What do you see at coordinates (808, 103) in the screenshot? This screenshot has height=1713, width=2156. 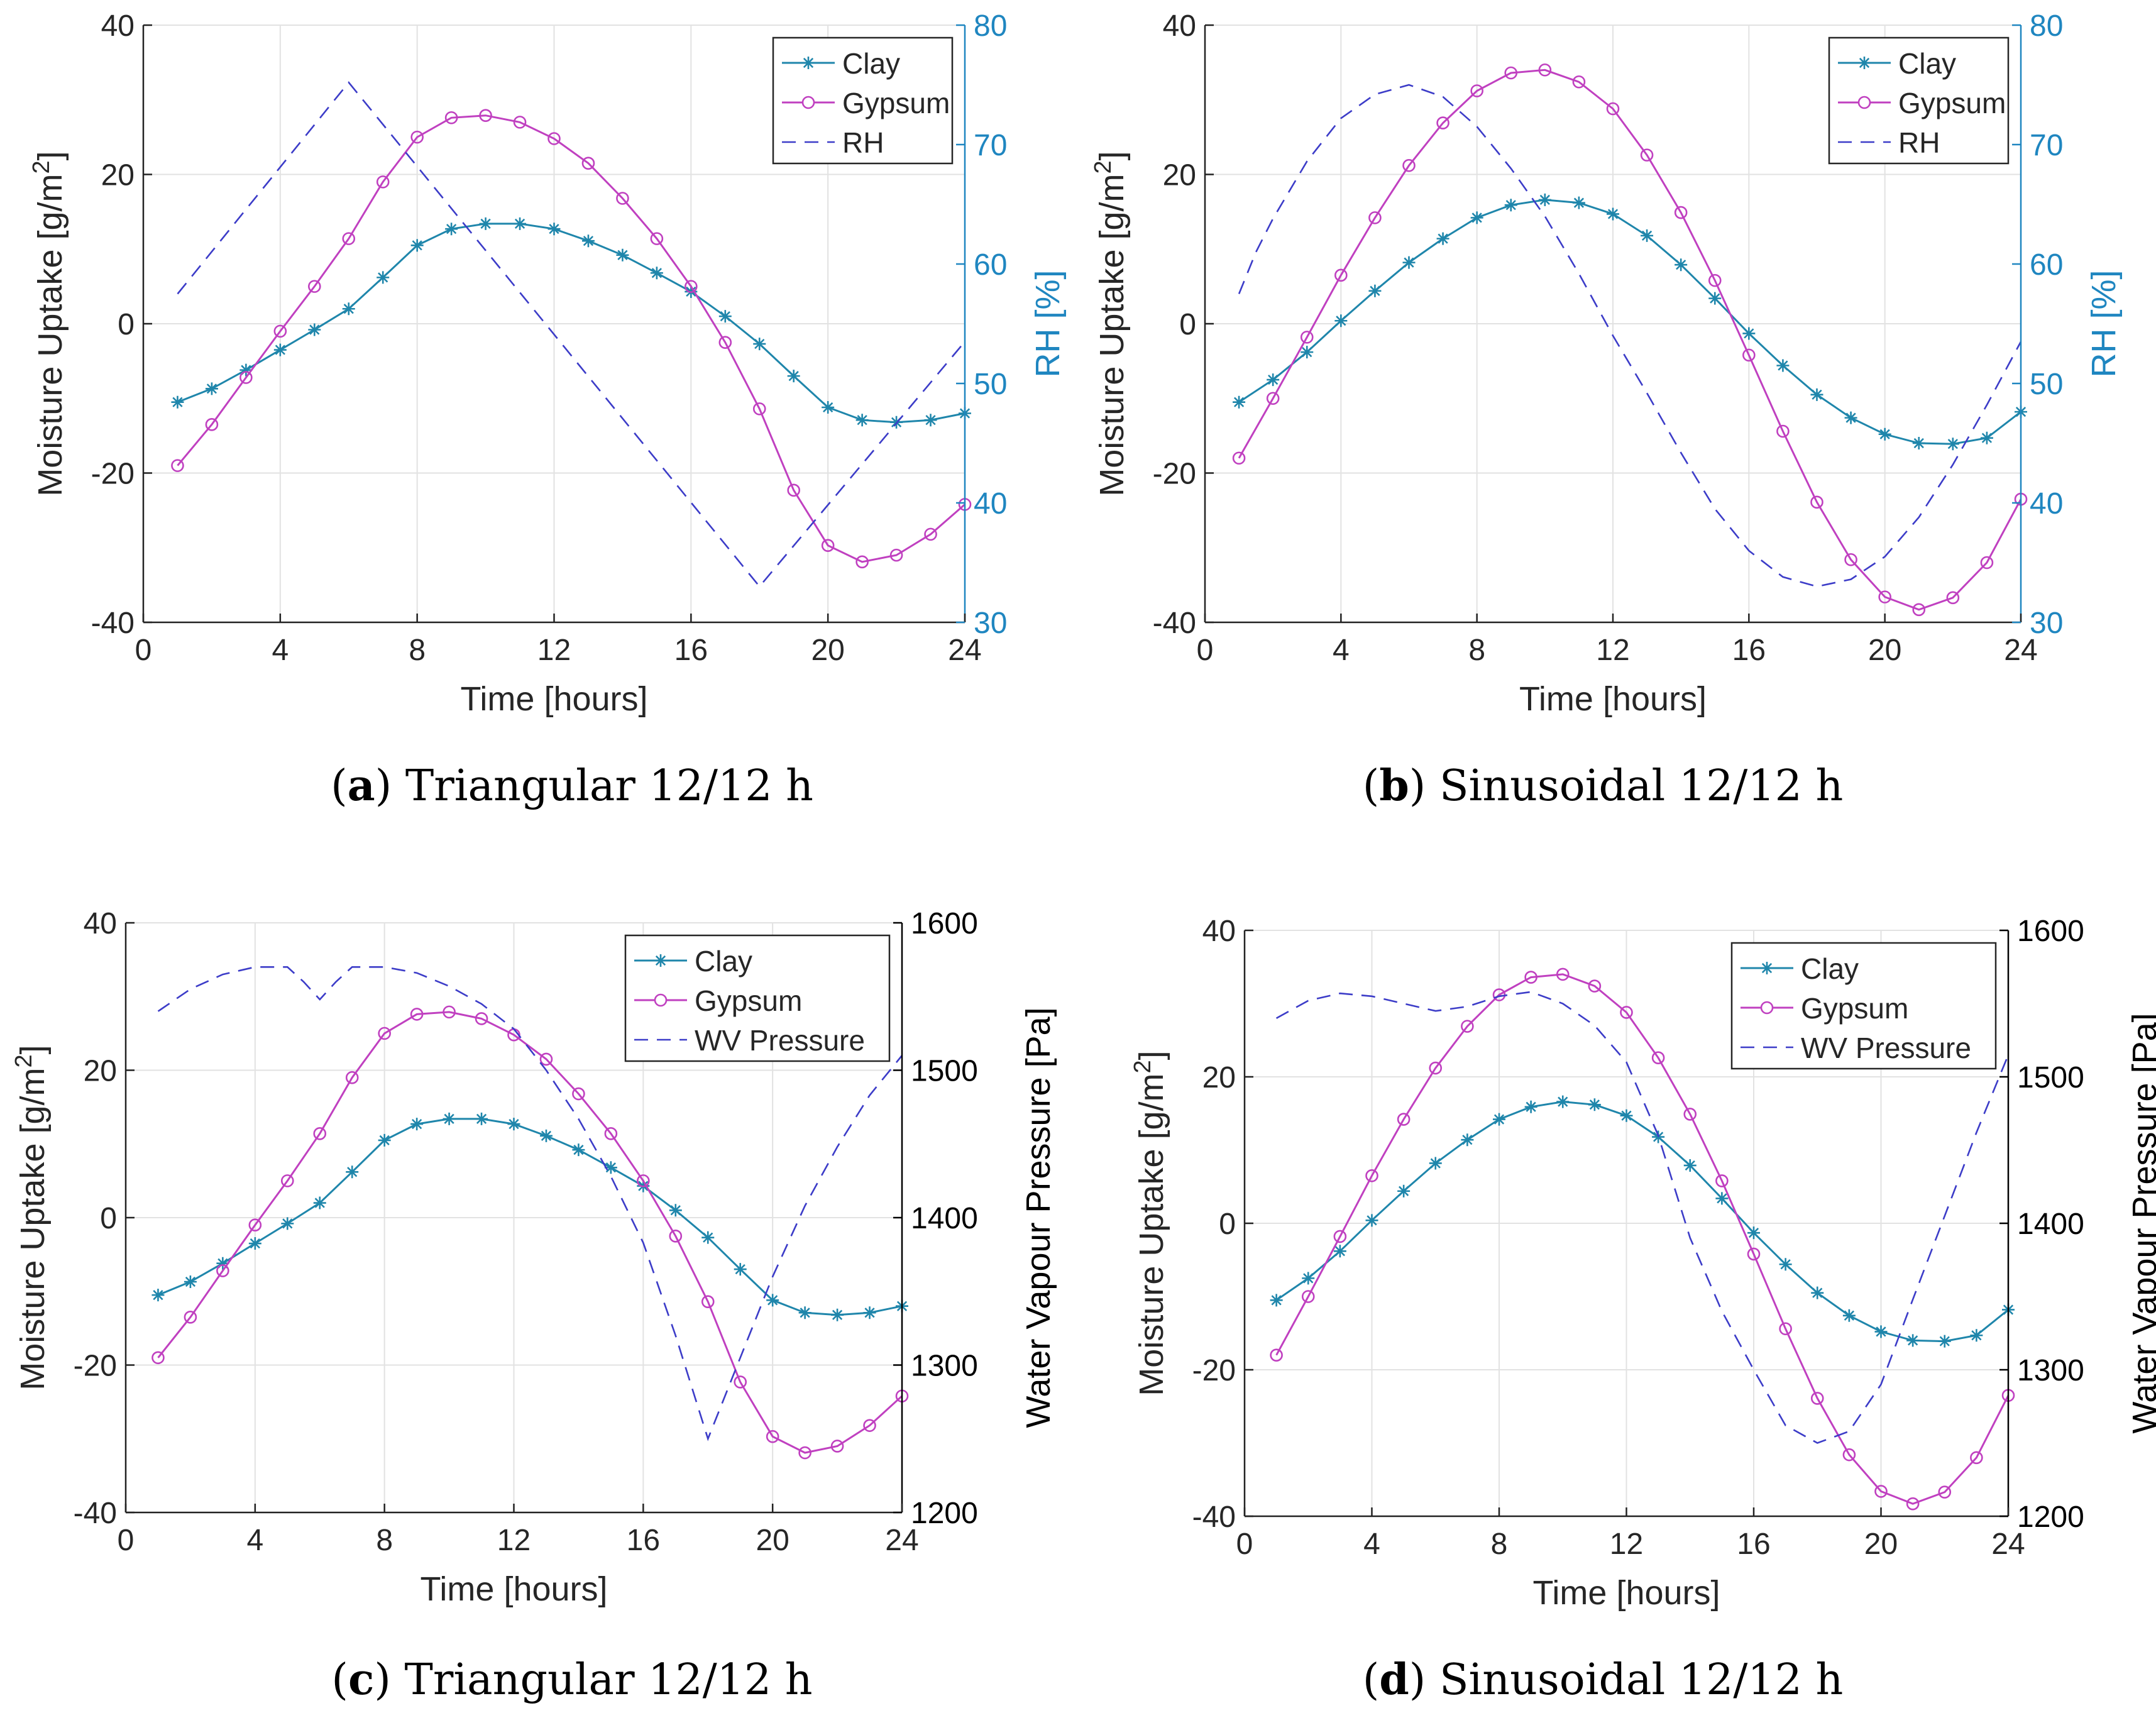 I see `legend-swatch-circle` at bounding box center [808, 103].